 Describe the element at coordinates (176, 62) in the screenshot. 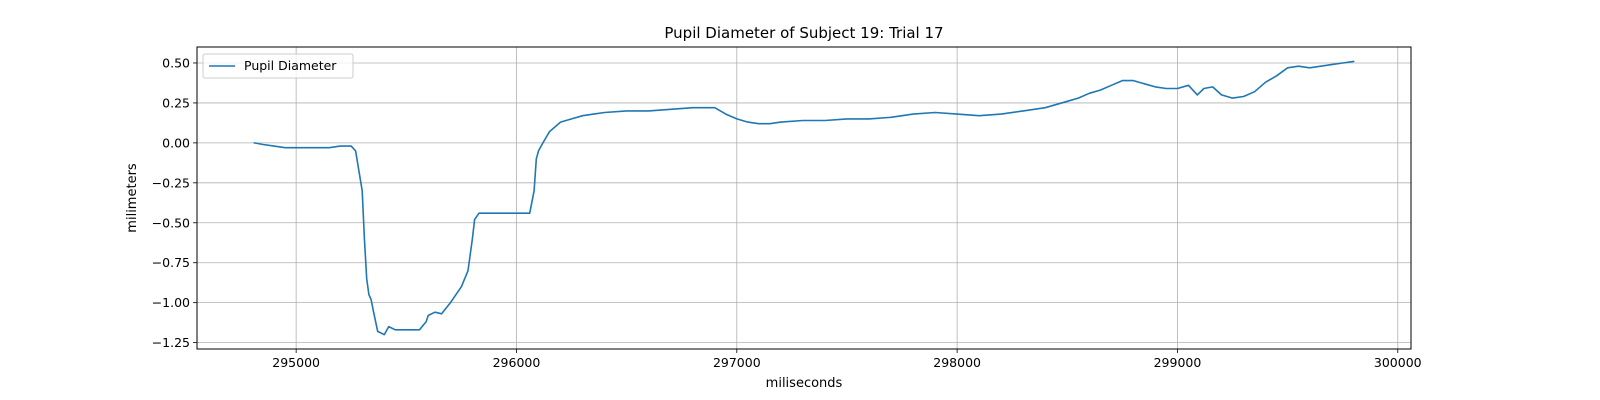

I see `y-tick-label: 0.50` at that location.